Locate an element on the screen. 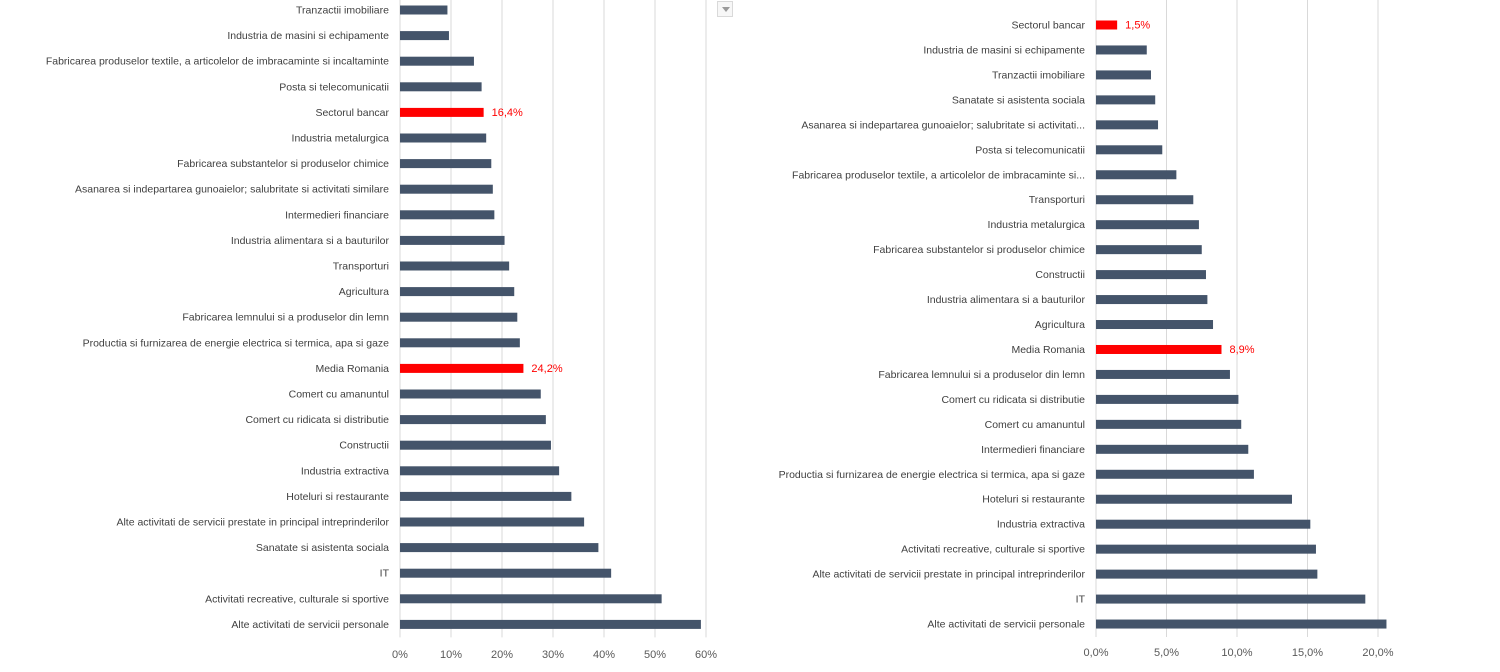 This screenshot has height=672, width=1500. left-category-label: Transporturi is located at coordinates (361, 267).